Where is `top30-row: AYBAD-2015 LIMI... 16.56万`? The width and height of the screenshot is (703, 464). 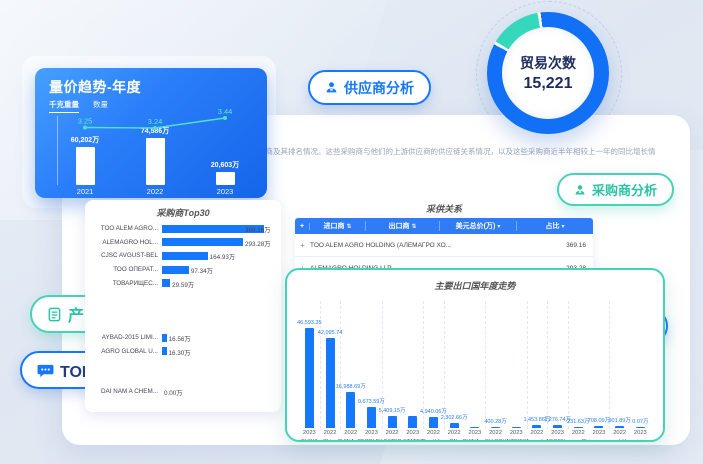 top30-row: AYBAD-2015 LIMI... 16.56万 is located at coordinates (181, 338).